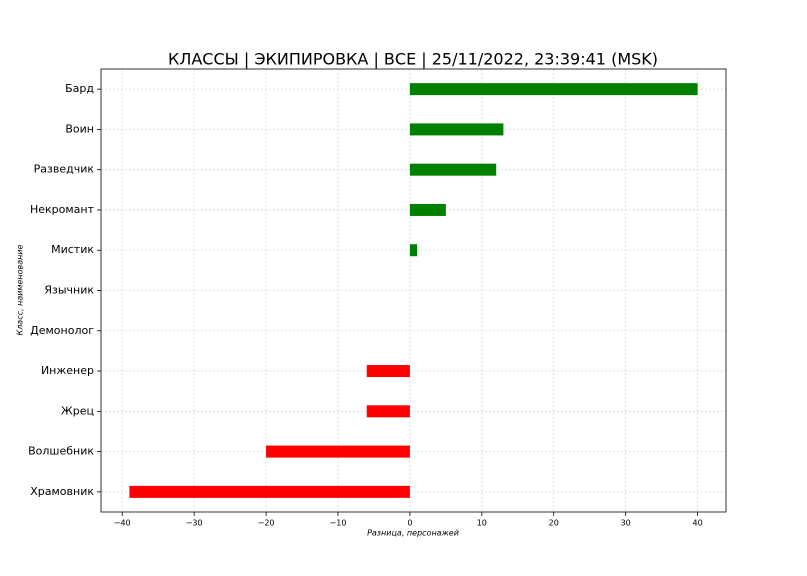  What do you see at coordinates (62, 330) in the screenshot?
I see `y-tick-label: Демонолог` at bounding box center [62, 330].